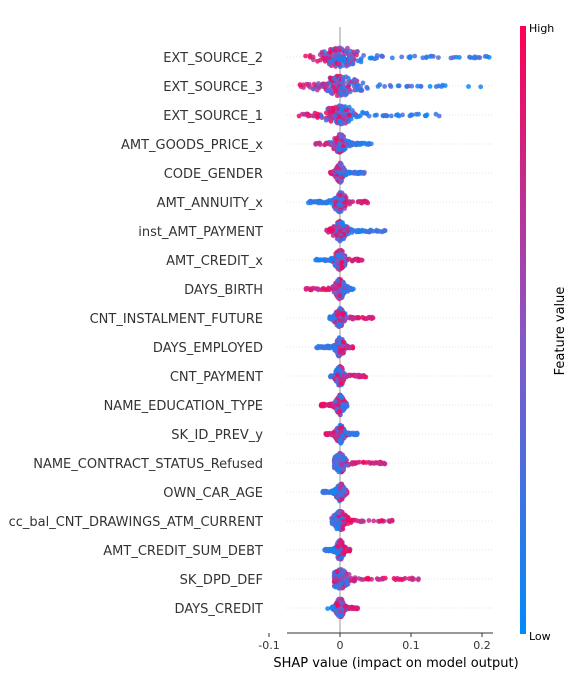 The image size is (574, 676). What do you see at coordinates (223, 290) in the screenshot?
I see `feature-label: DAYS_BIRTH` at bounding box center [223, 290].